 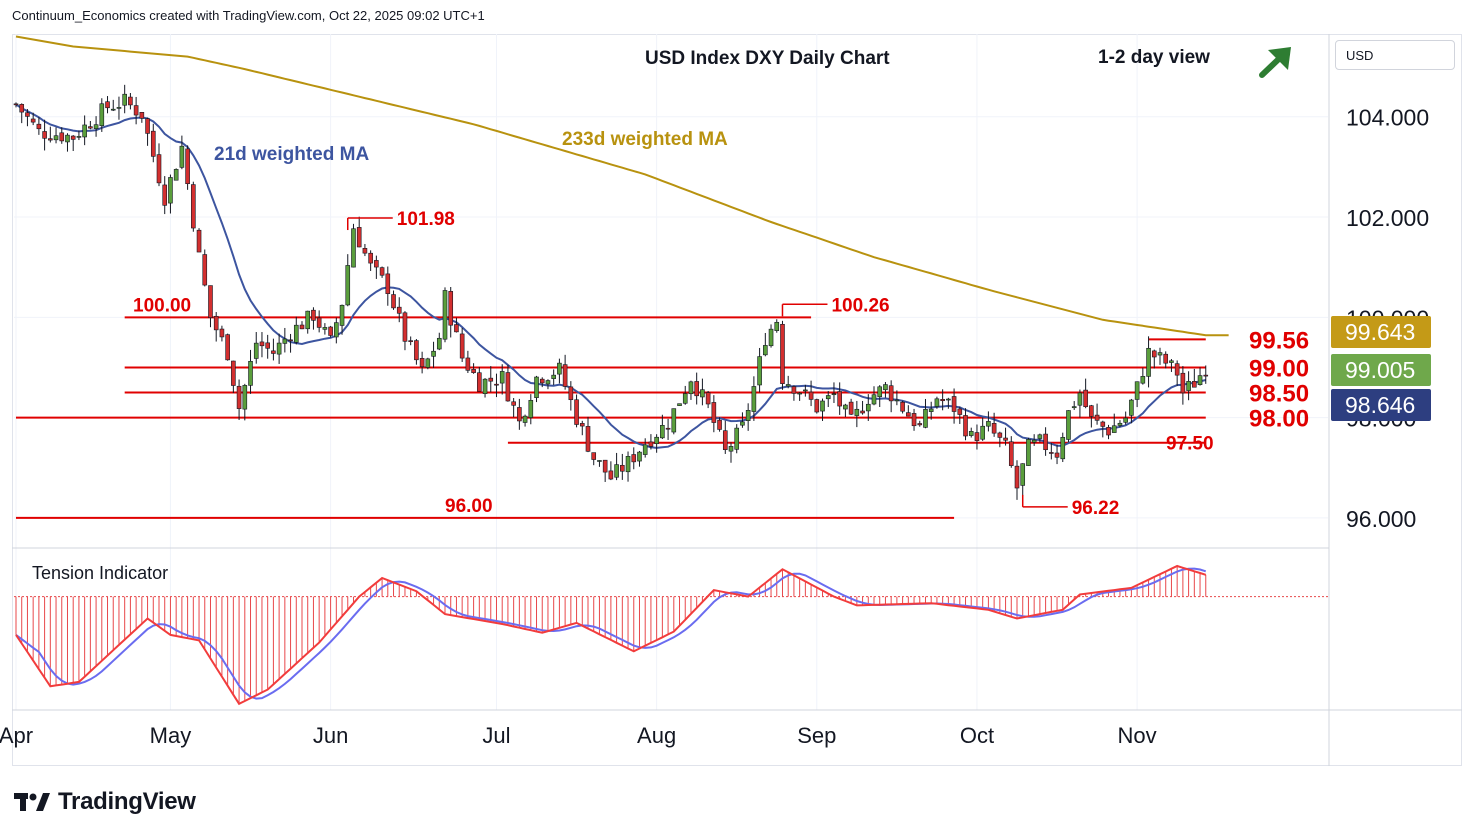 What do you see at coordinates (1380, 332) in the screenshot?
I see `price-label-text: 99.643` at bounding box center [1380, 332].